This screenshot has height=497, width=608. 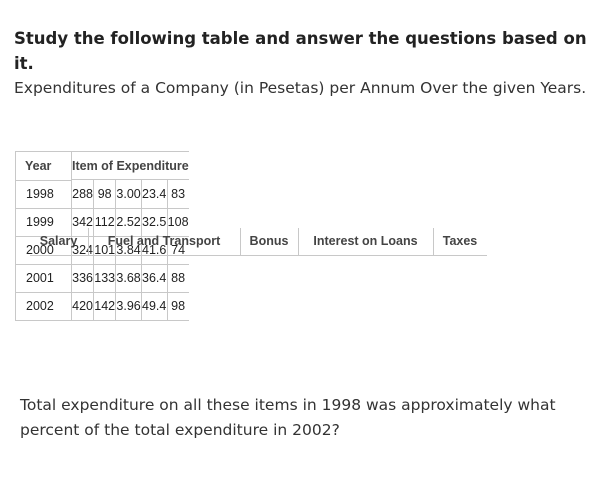 I want to click on salary-cell: 336, so click(x=83, y=278).